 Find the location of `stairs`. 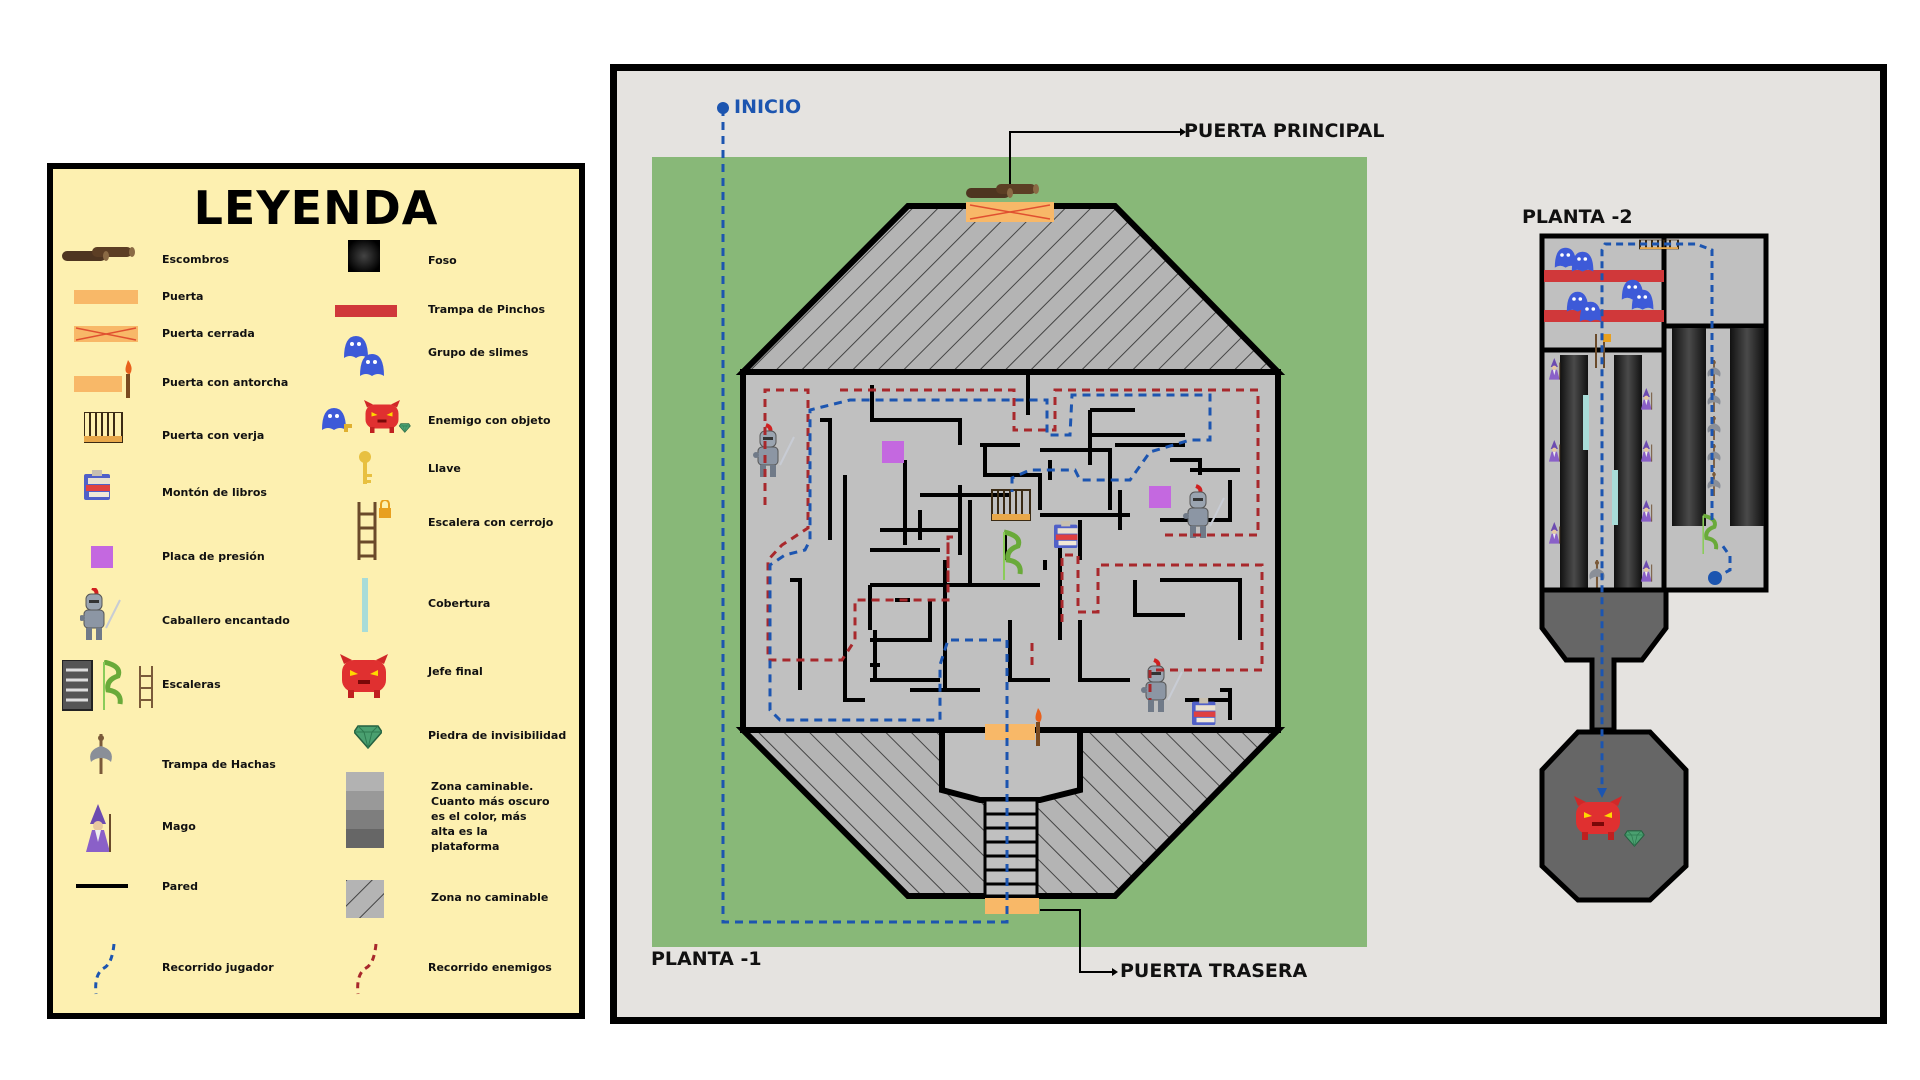

stairs is located at coordinates (1011, 848).